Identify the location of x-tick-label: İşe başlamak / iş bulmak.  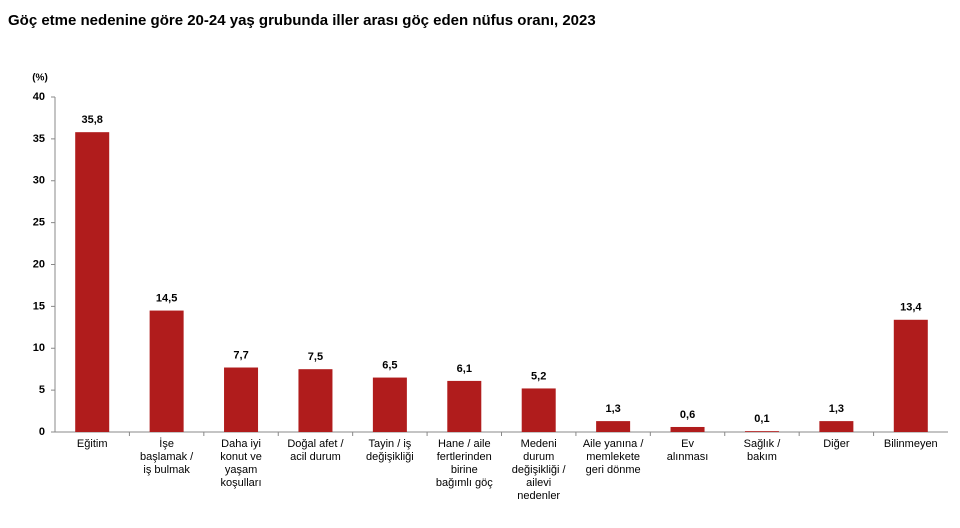
(167, 457).